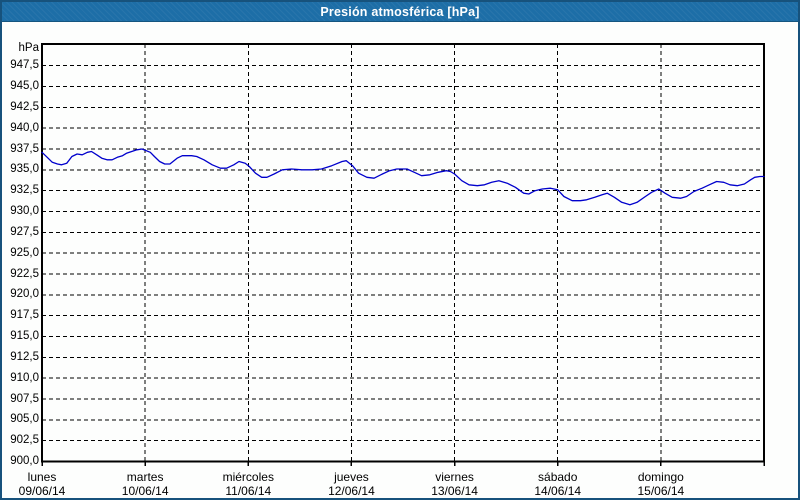 This screenshot has width=800, height=500. I want to click on y-tick-label: 945,0, so click(24, 86).